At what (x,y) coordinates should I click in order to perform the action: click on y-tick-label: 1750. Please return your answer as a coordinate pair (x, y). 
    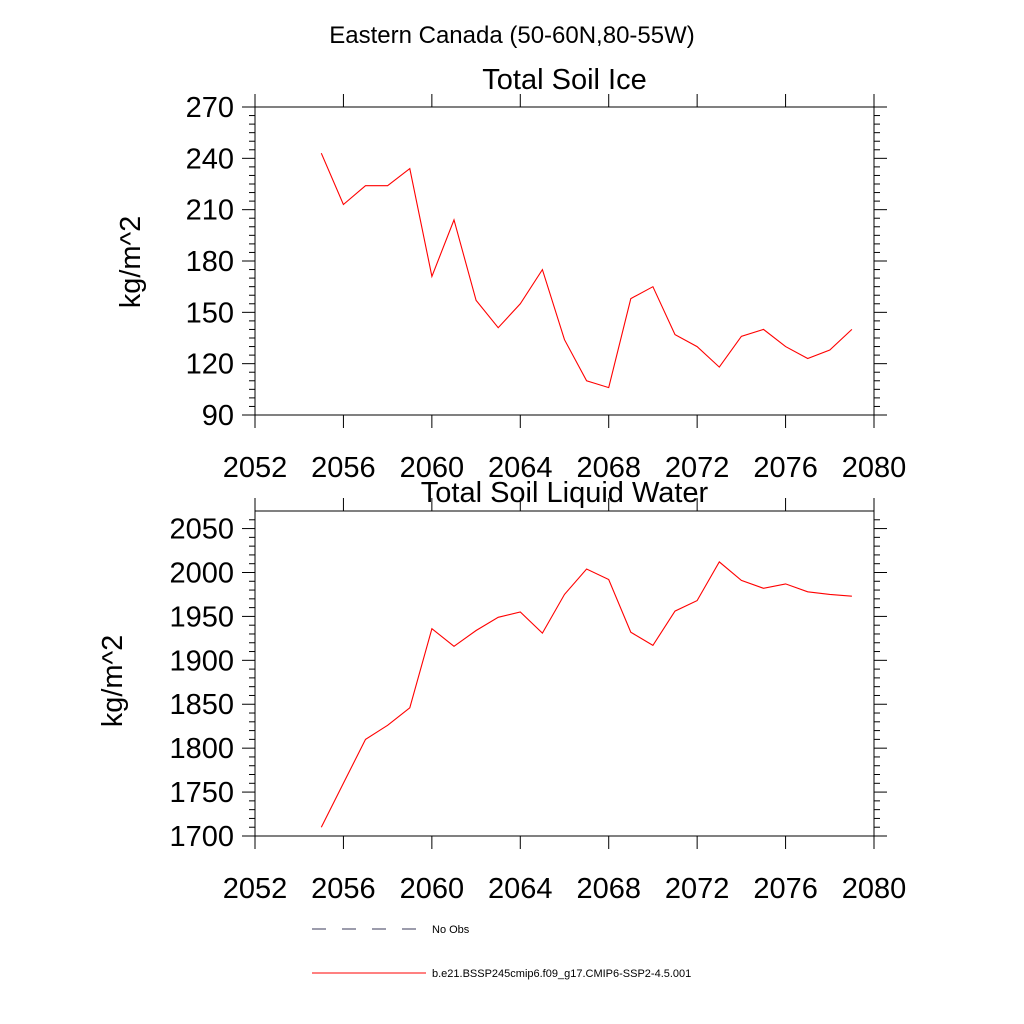
    Looking at the image, I should click on (201, 793).